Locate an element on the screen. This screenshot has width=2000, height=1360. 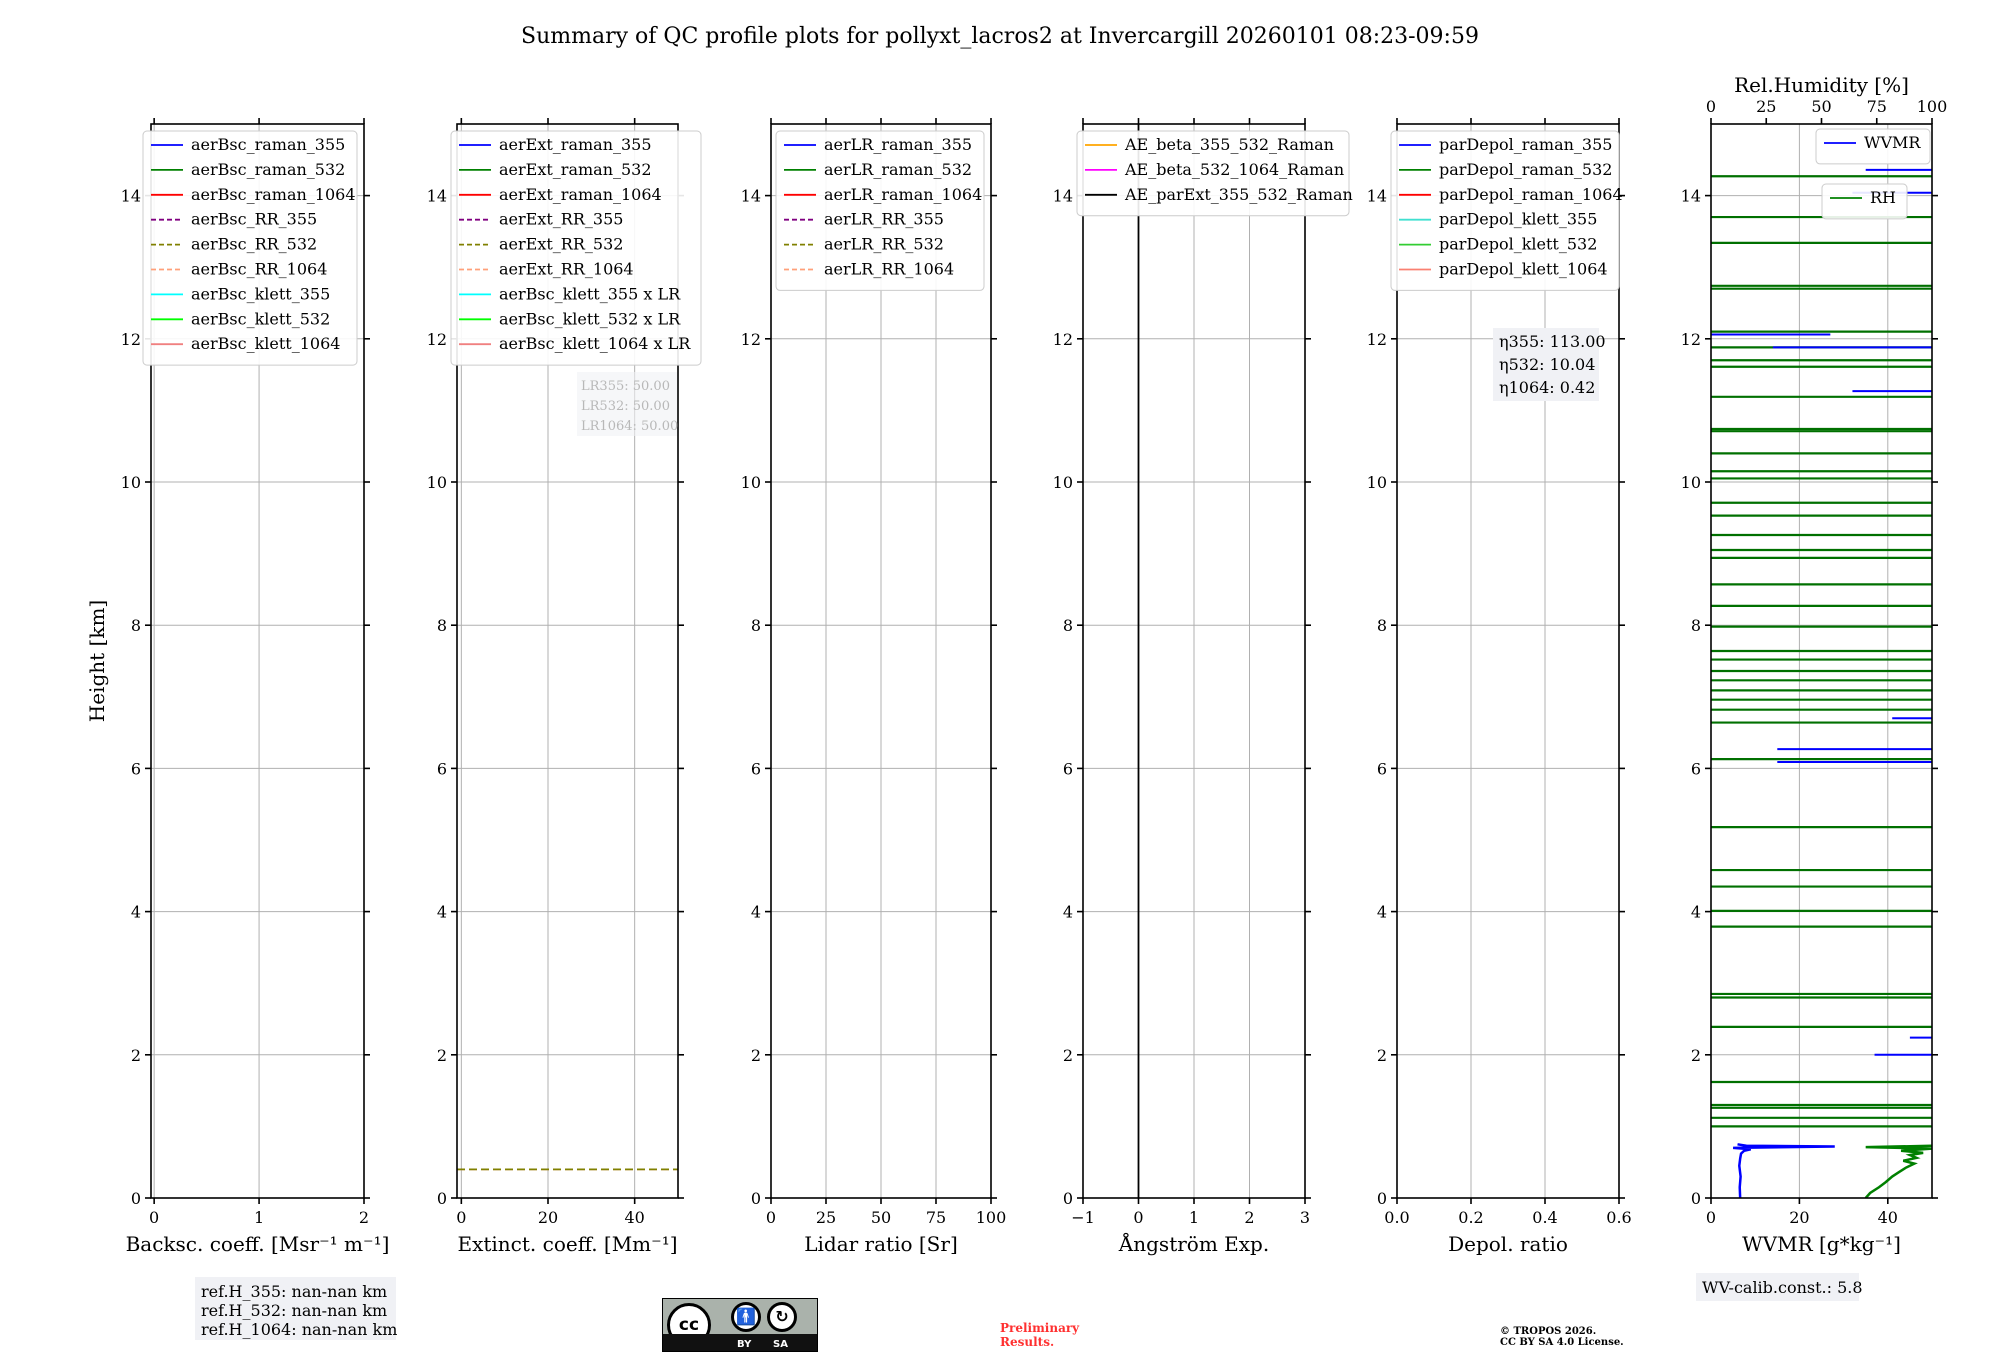
legend-entry: aerBsc_klett_355 x LR is located at coordinates (590, 293).